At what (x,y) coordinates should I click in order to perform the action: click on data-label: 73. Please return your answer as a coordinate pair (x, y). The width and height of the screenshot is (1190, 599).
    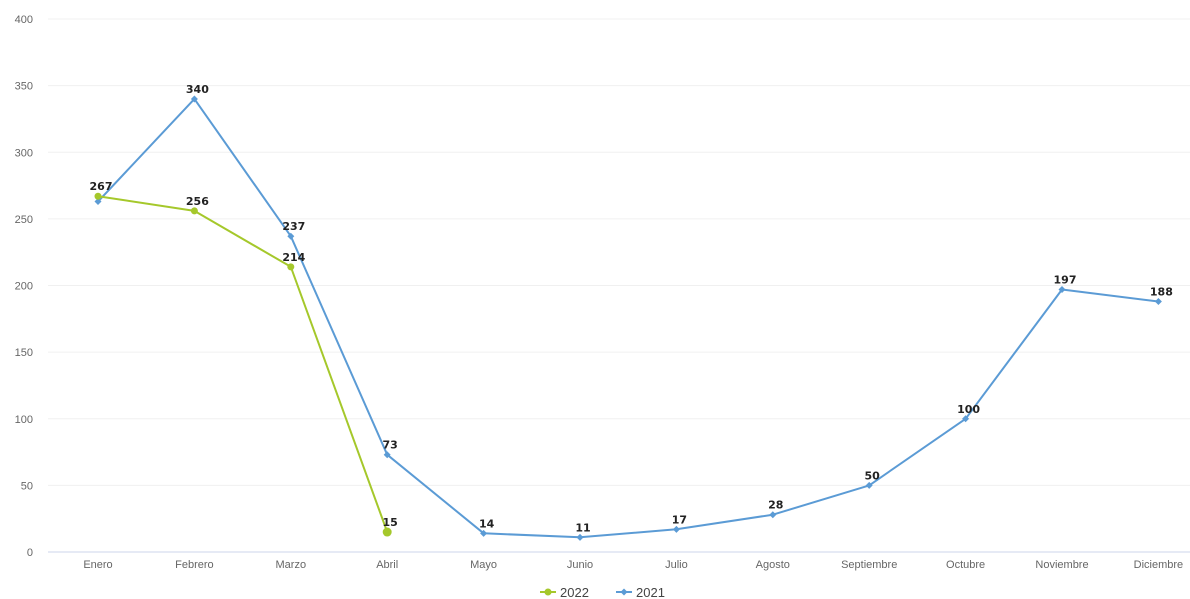
    Looking at the image, I should click on (390, 445).